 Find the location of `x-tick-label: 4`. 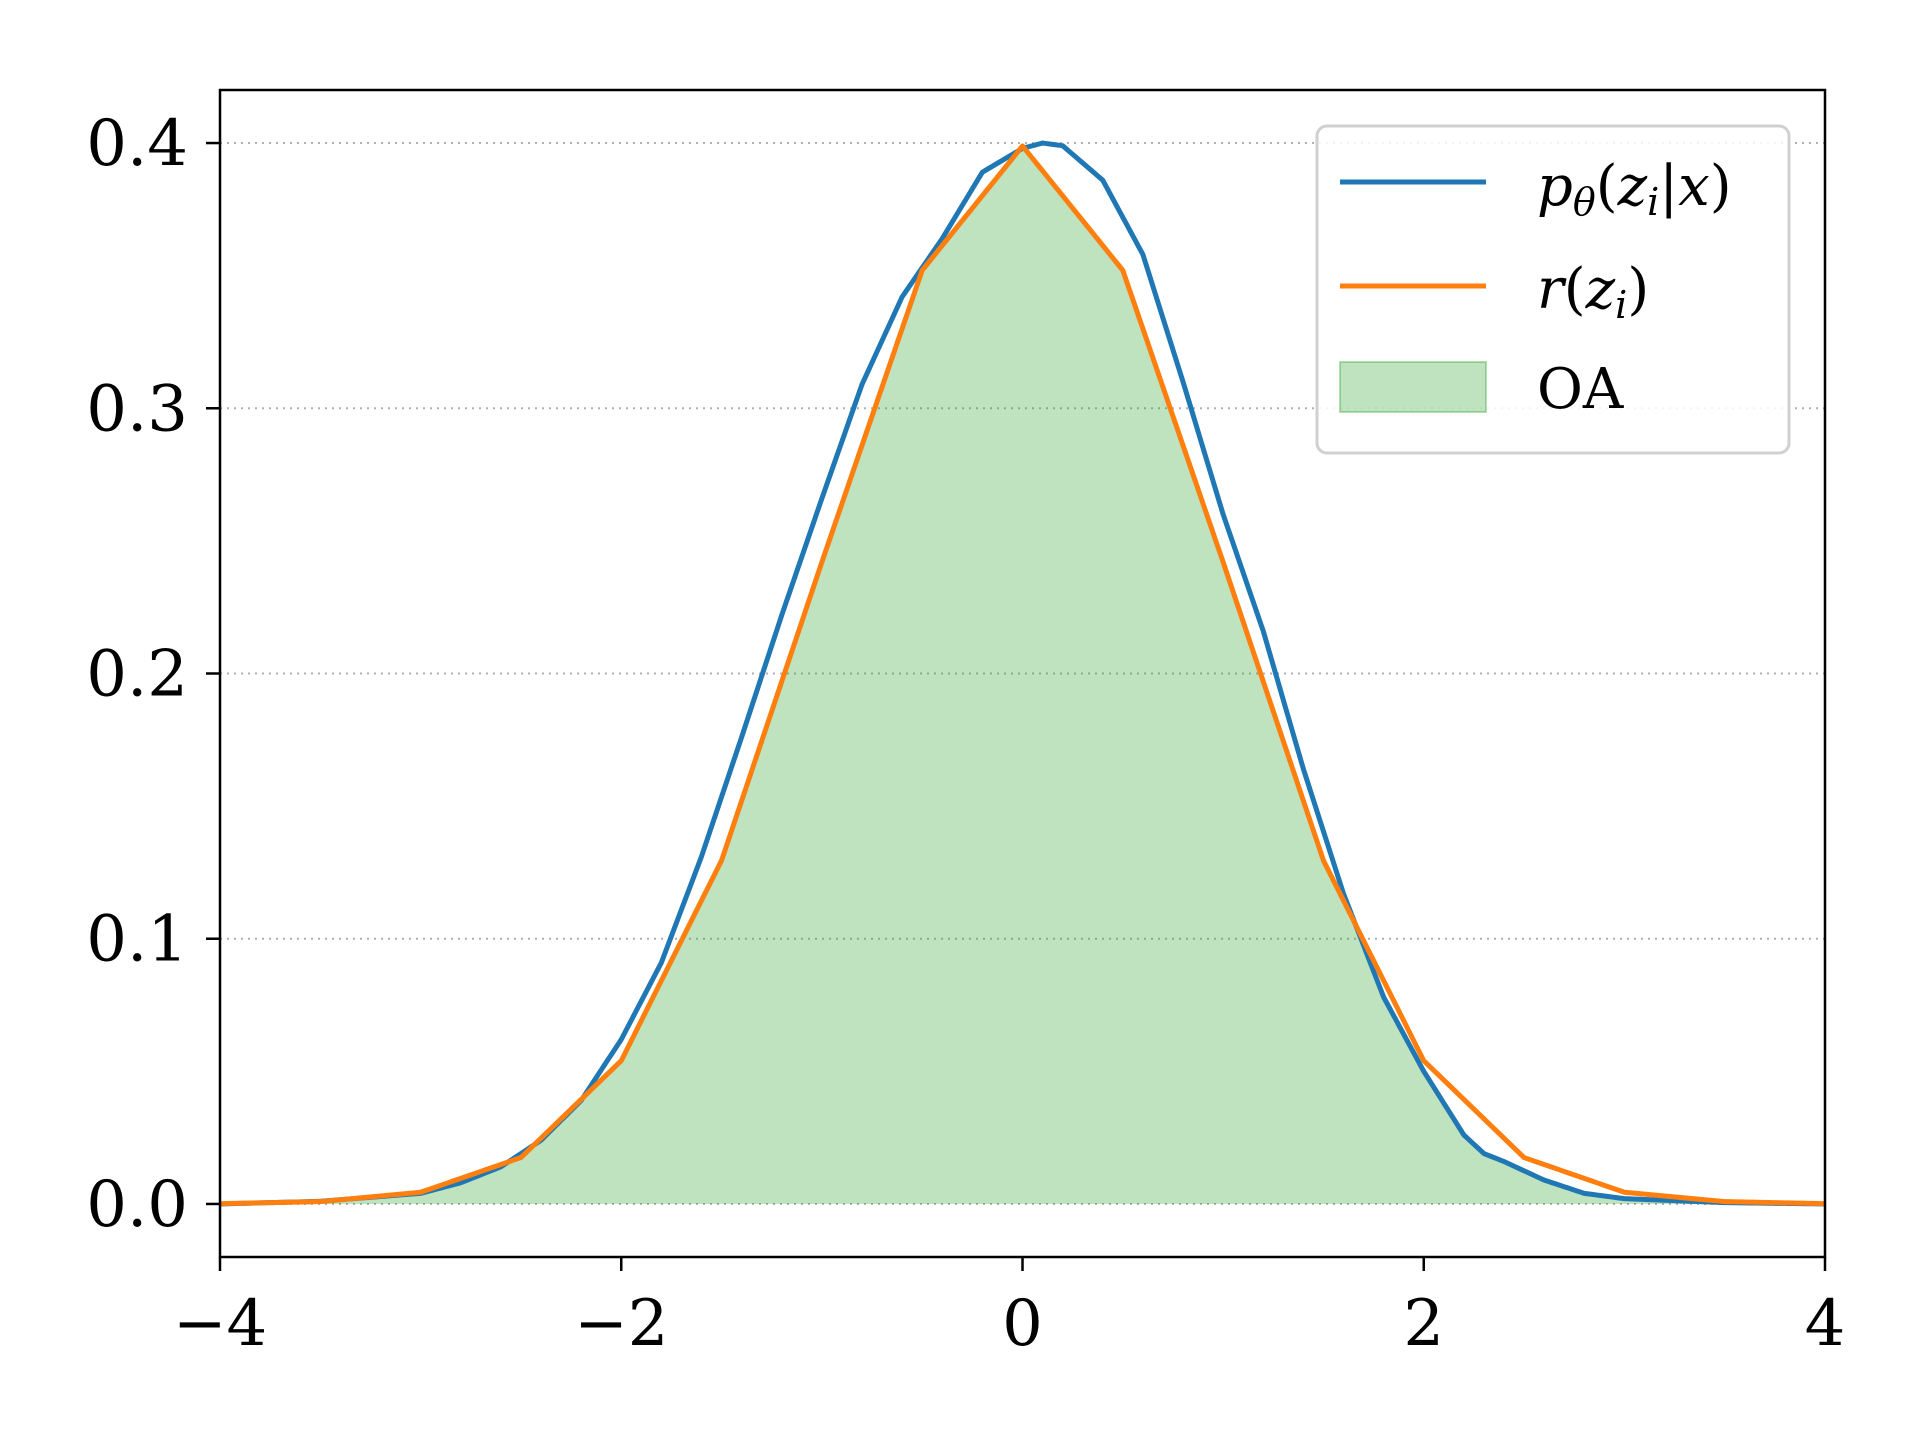

x-tick-label: 4 is located at coordinates (1825, 1324).